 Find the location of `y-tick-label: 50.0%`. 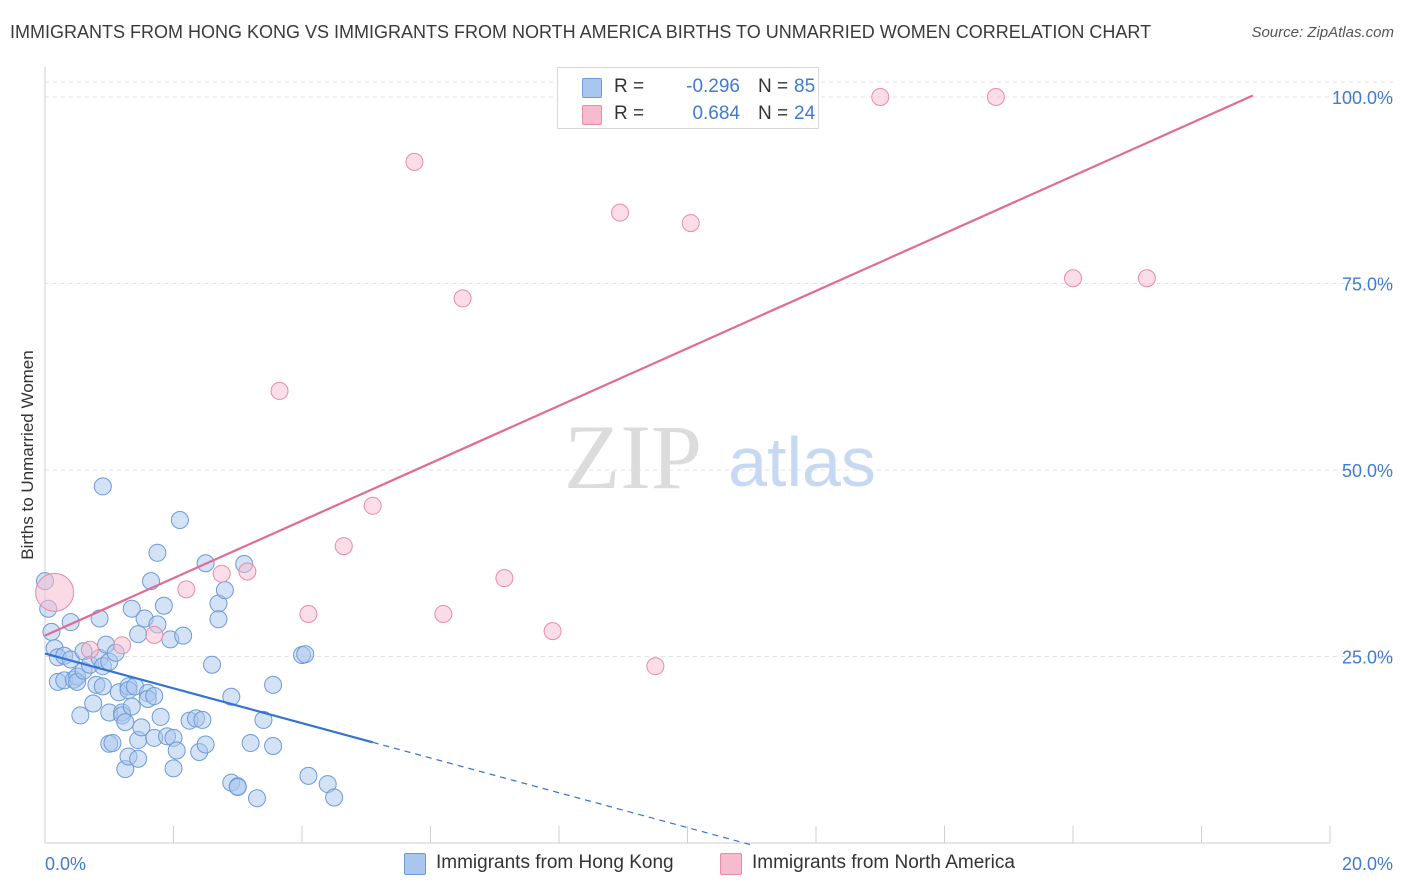

y-tick-label: 50.0% is located at coordinates (1367, 471).